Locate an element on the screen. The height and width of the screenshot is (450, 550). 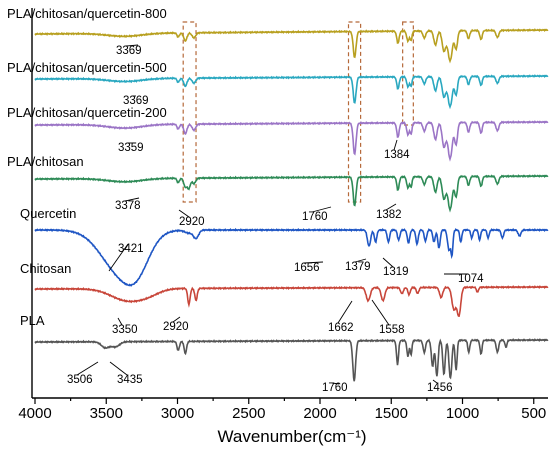
series-label: PLA/chitosan/quercetin-800 is located at coordinates (87, 13).